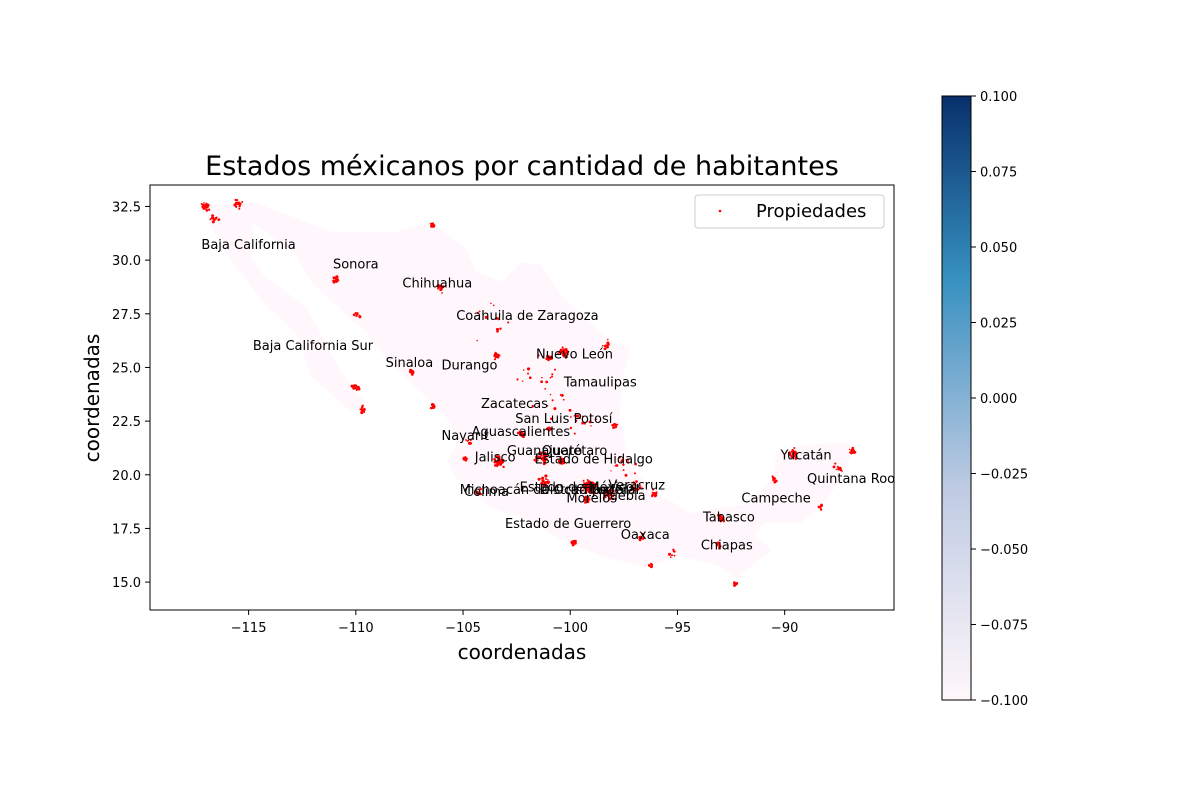  Describe the element at coordinates (775, 498) in the screenshot. I see `state-label: Campeche` at that location.